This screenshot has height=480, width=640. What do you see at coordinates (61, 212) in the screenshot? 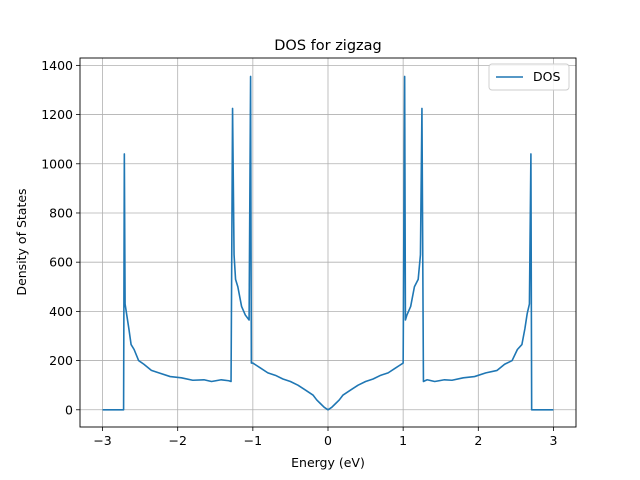
I see `y-tick-label: 800` at bounding box center [61, 212].